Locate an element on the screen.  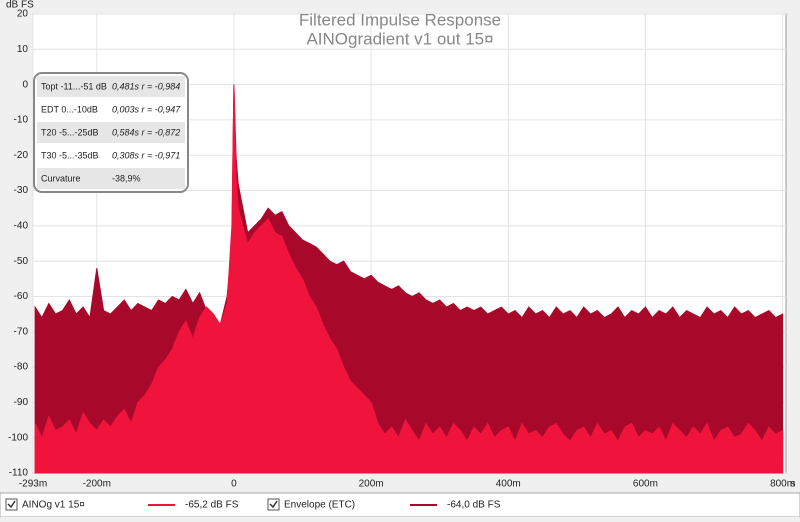
y-tick-label: 0 is located at coordinates (25, 84).